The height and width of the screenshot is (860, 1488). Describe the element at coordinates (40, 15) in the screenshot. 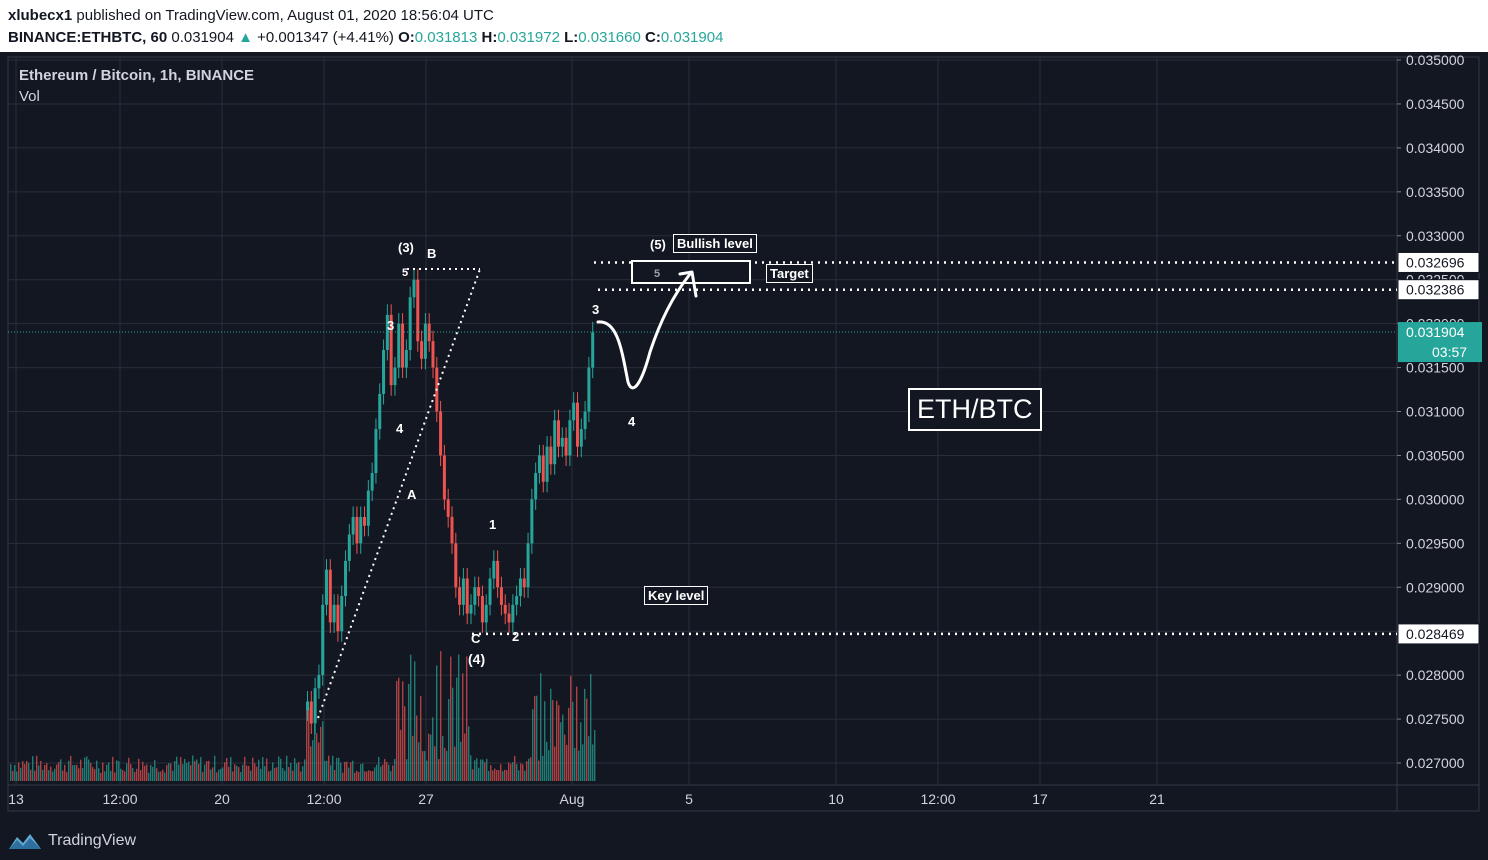

I see `author-name: xlubecx1` at that location.